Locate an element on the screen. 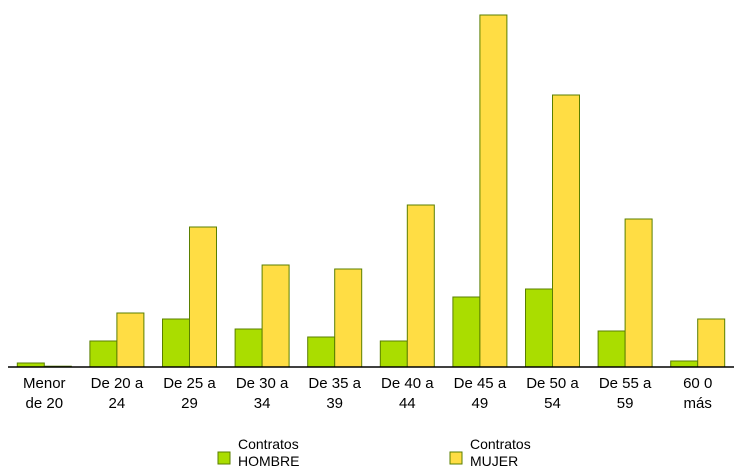 This screenshot has width=734, height=472. x-tick-label-8: De 55 a 59 is located at coordinates (625, 393).